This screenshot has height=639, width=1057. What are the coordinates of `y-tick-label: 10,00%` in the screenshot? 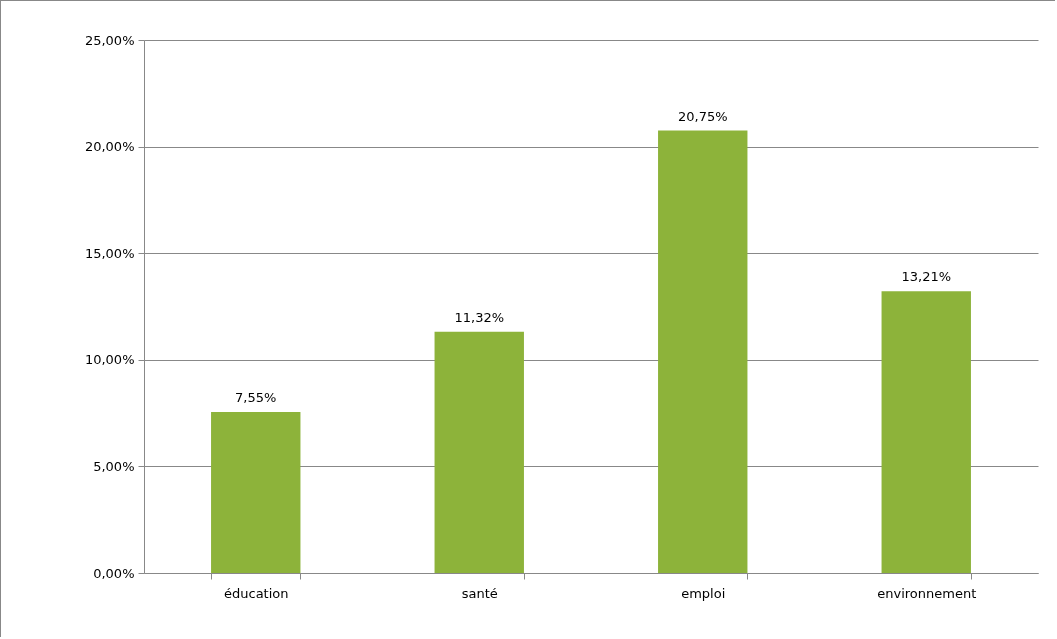 It's located at (109, 360).